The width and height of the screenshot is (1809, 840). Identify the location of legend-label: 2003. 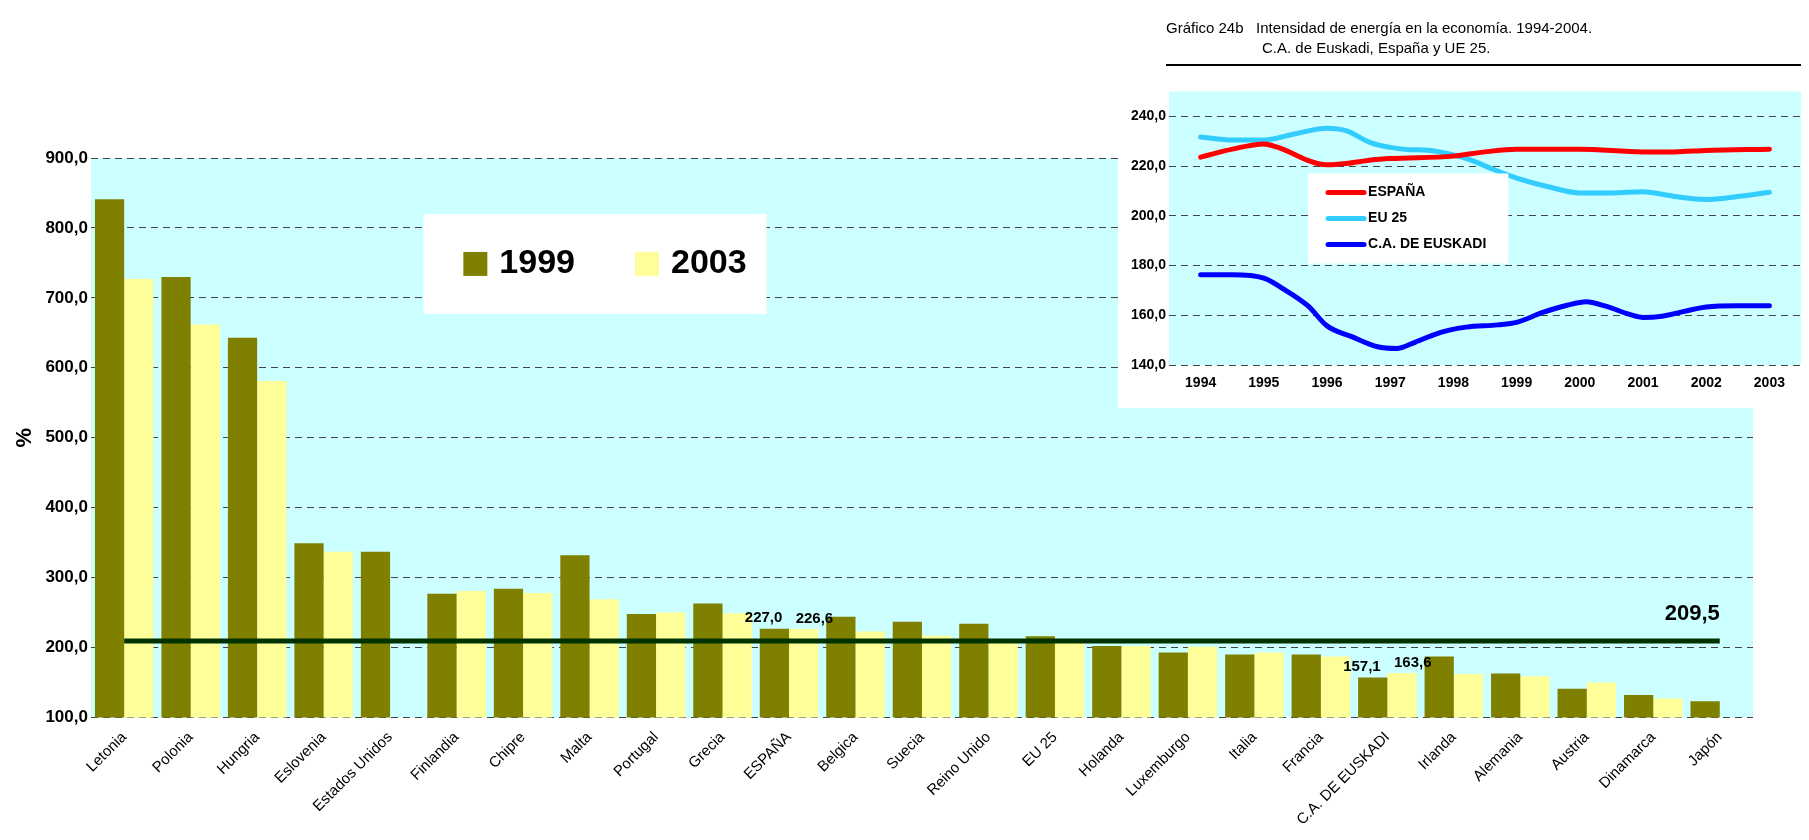
(708, 261).